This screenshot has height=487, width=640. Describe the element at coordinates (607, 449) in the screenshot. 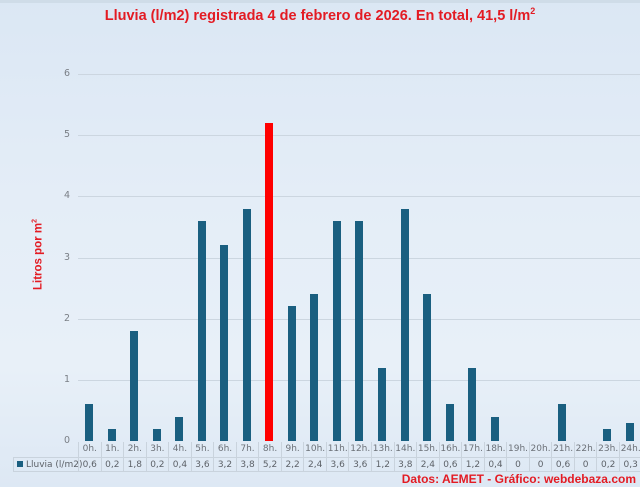

I see `table-hour-cell: 23h.` at that location.